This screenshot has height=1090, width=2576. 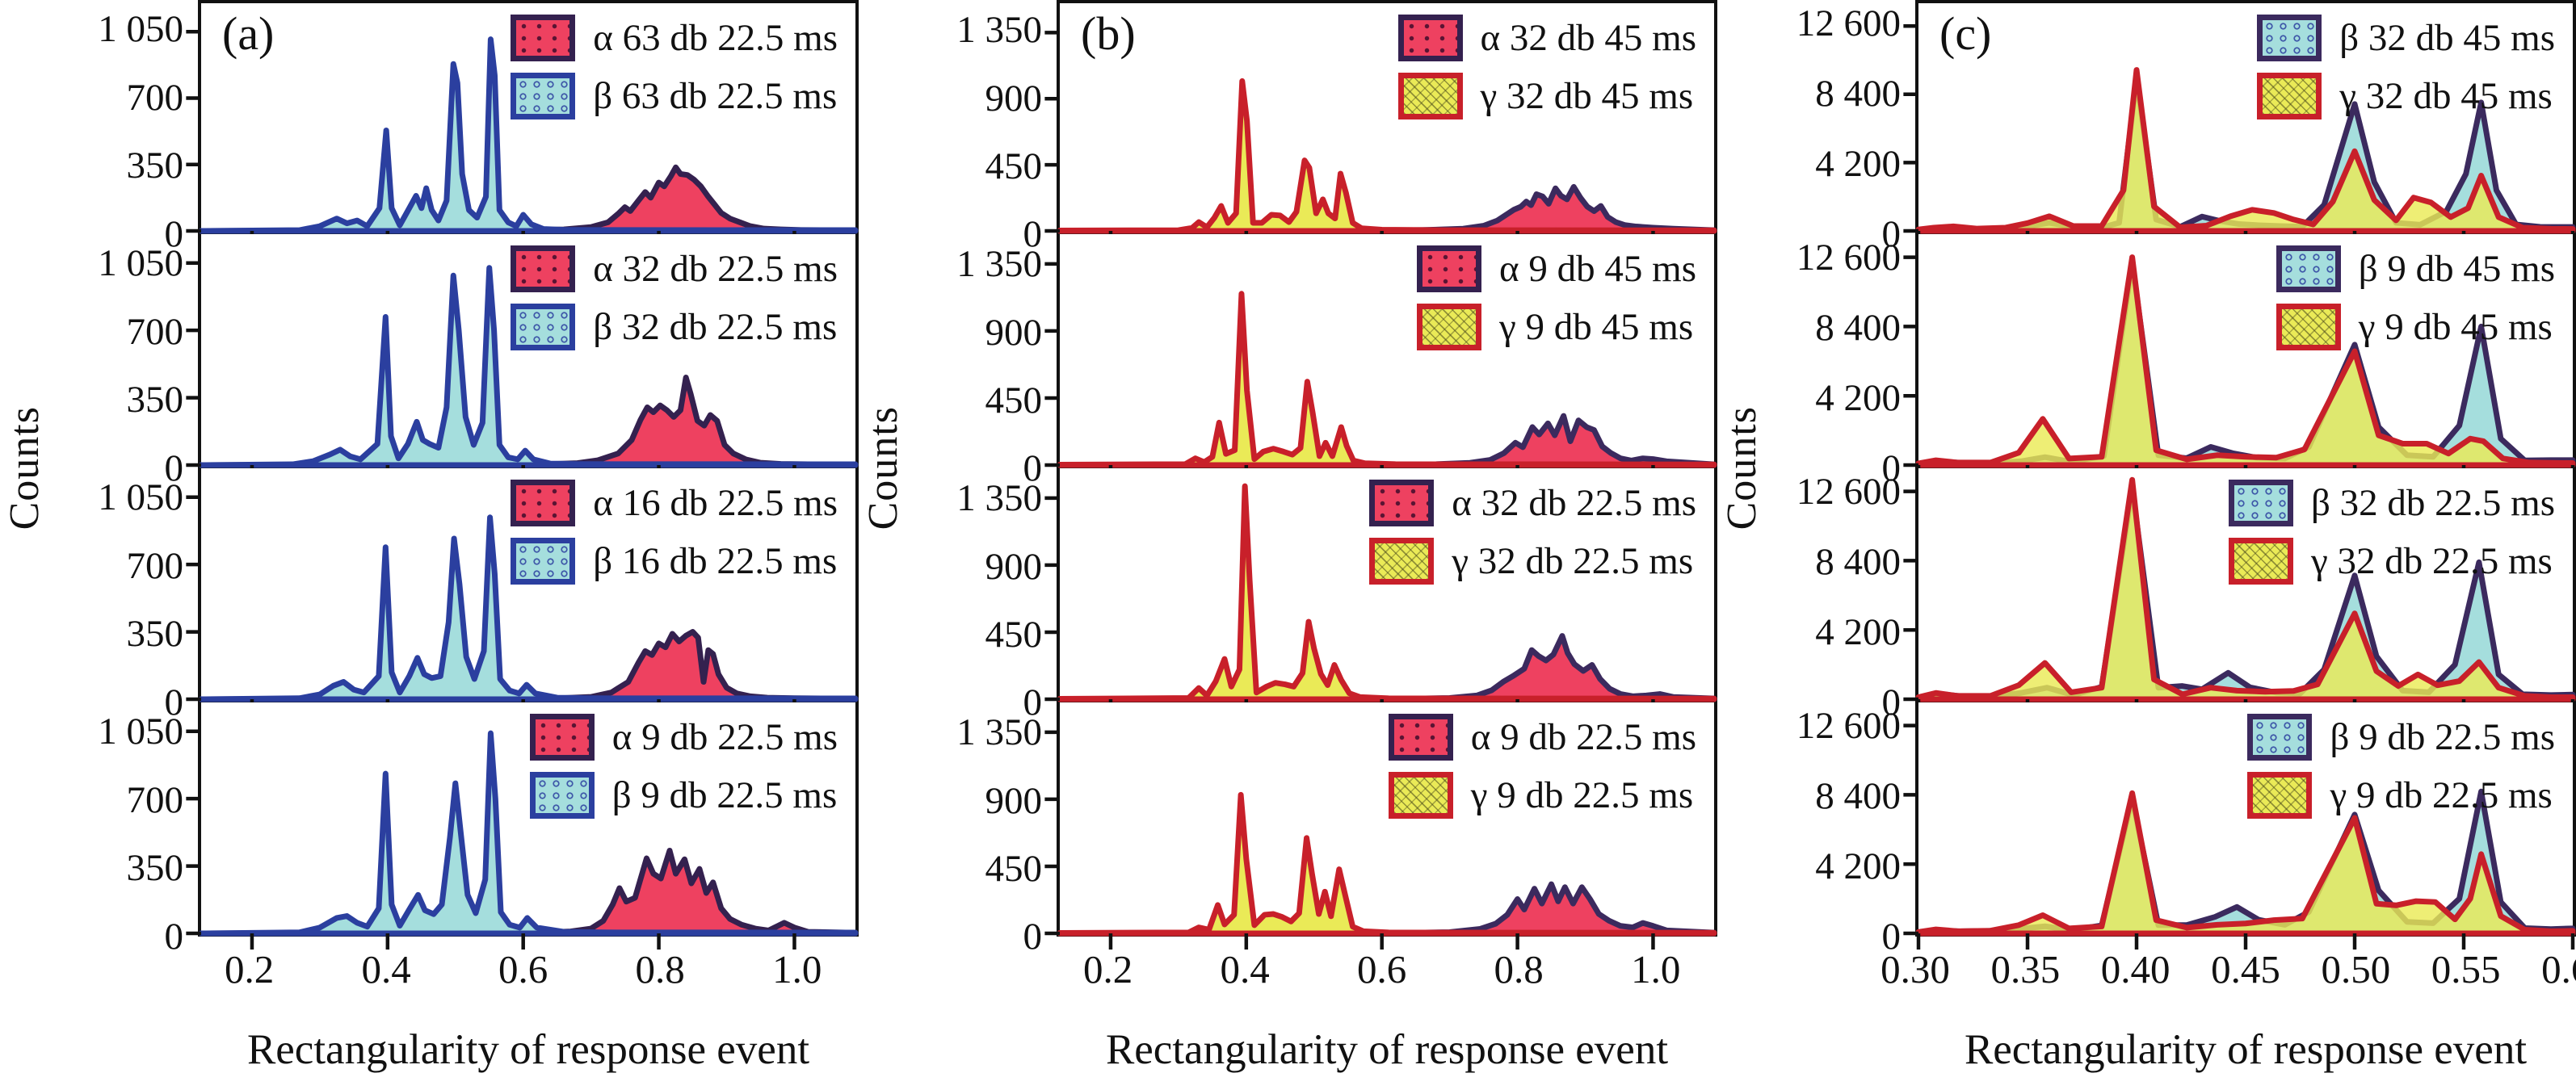 I want to click on series-beta, so click(x=528, y=366).